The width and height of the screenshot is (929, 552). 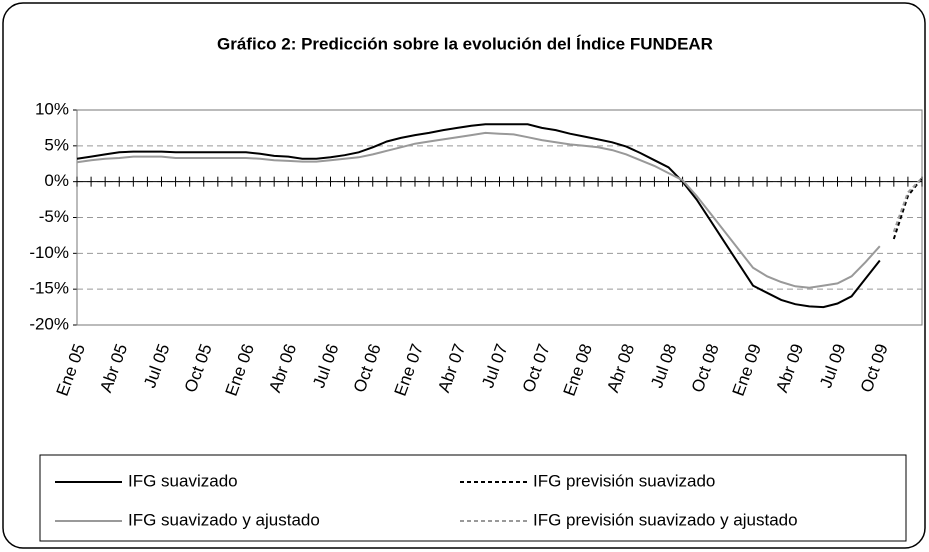 What do you see at coordinates (183, 480) in the screenshot?
I see `legend-label: IFG suavizado` at bounding box center [183, 480].